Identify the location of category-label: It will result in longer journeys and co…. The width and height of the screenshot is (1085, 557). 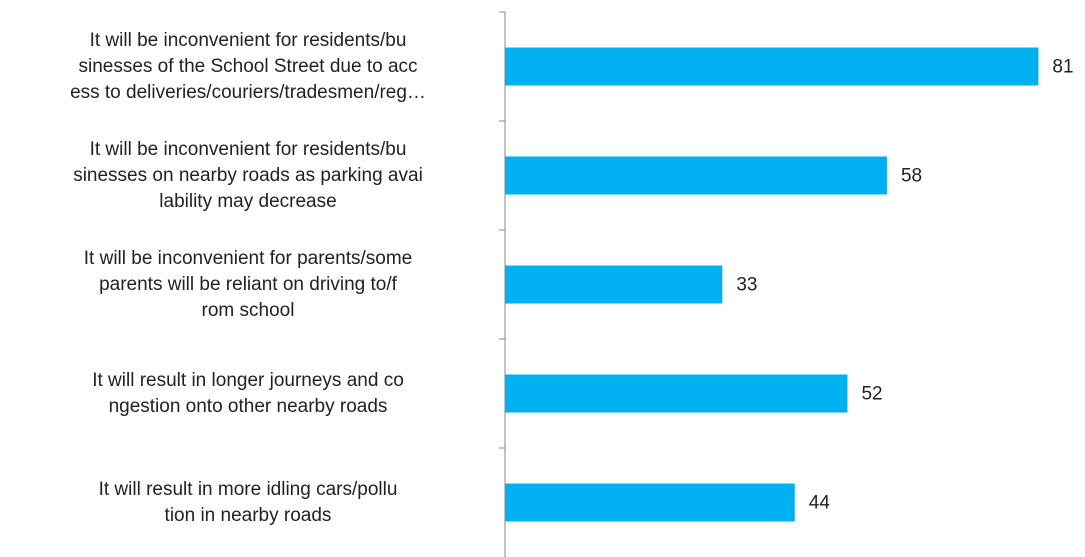
(248, 393).